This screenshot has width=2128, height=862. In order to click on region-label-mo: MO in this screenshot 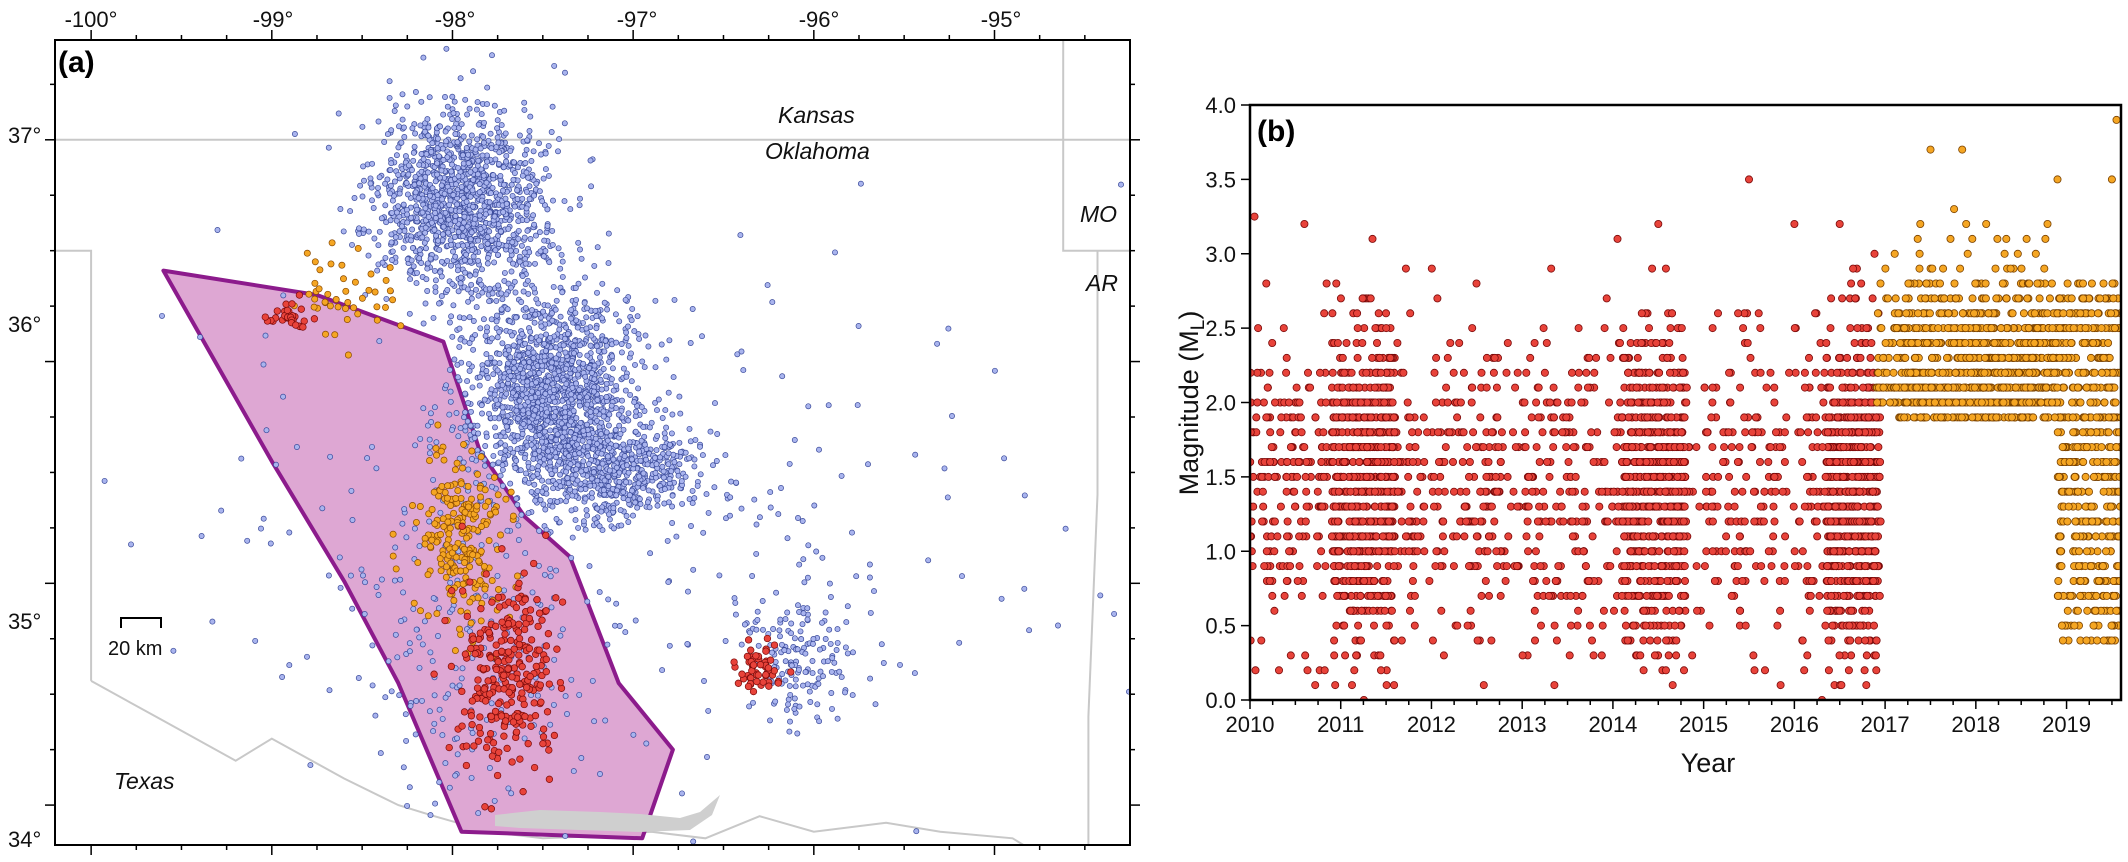, I will do `click(1098, 214)`.